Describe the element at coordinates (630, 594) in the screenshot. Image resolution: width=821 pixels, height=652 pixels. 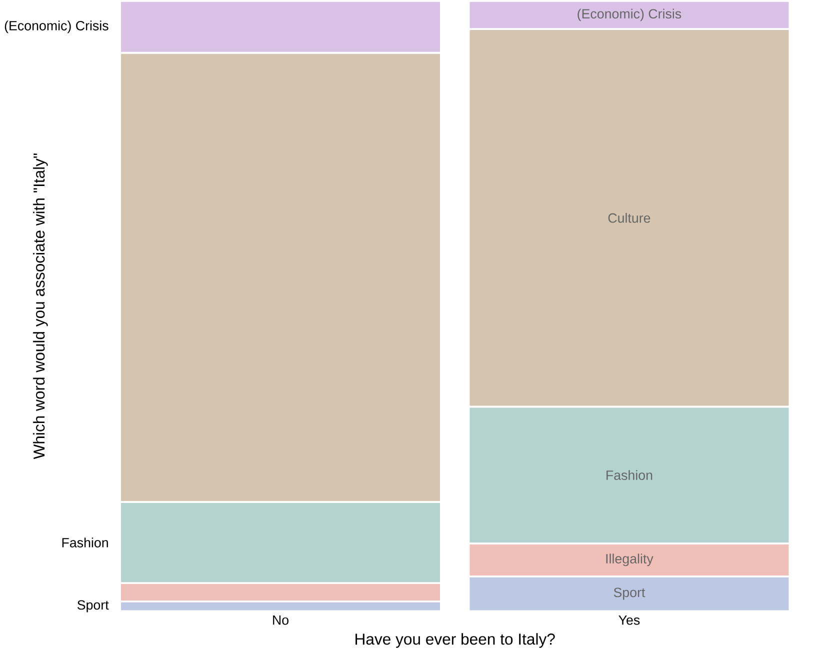
I see `series-label: Sport` at that location.